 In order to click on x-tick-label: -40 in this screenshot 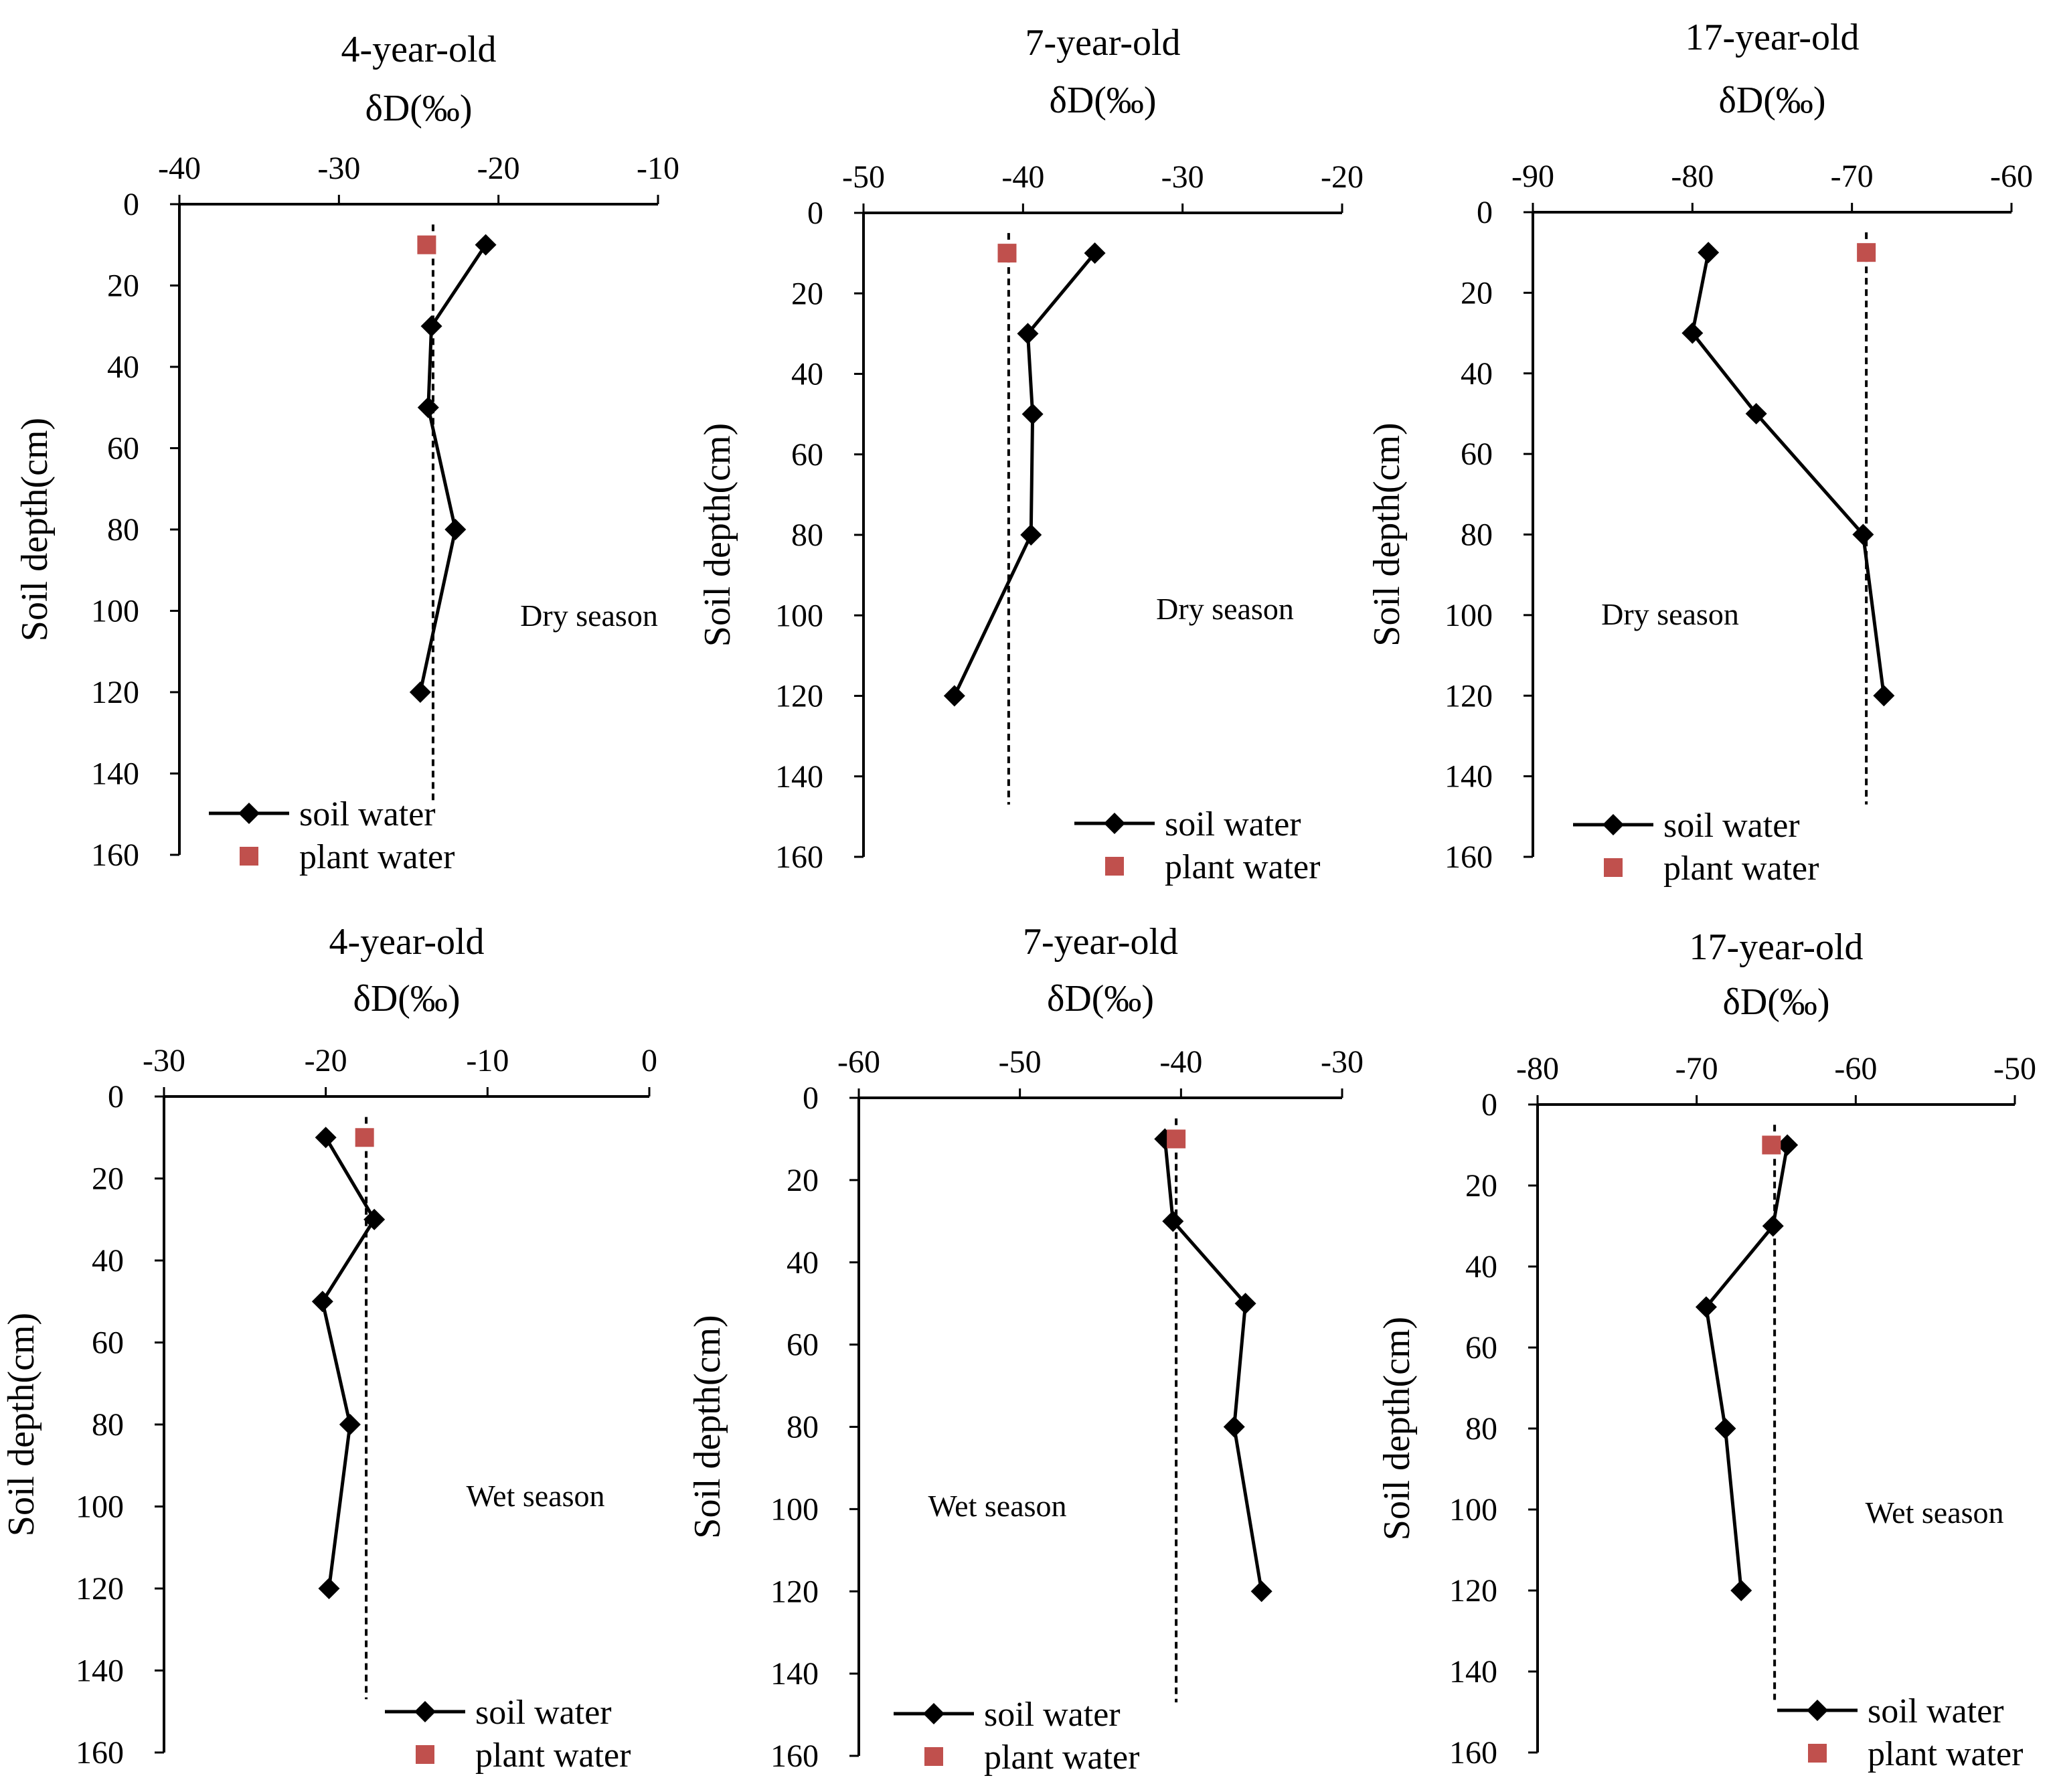, I will do `click(1180, 1062)`.